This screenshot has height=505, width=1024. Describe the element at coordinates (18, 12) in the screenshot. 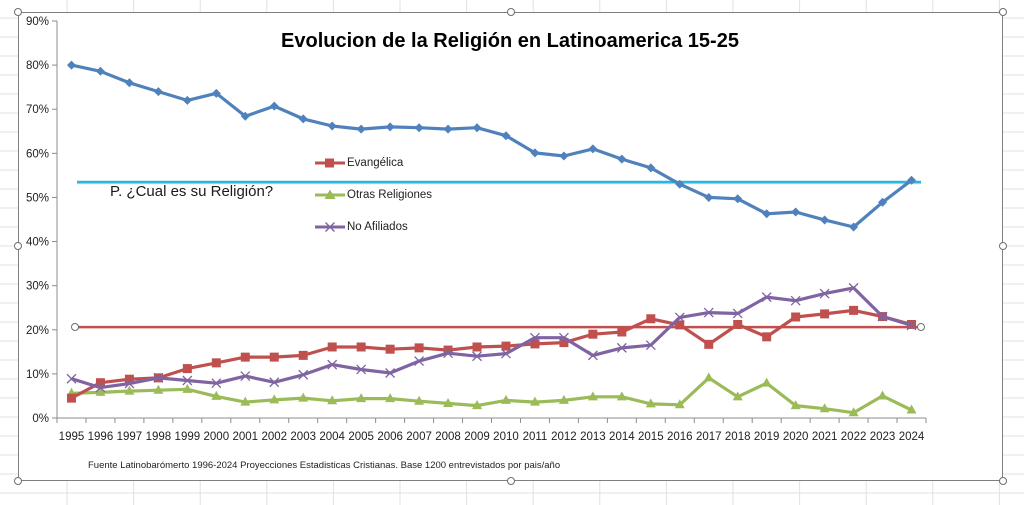

I see `resize-handle-top-left` at that location.